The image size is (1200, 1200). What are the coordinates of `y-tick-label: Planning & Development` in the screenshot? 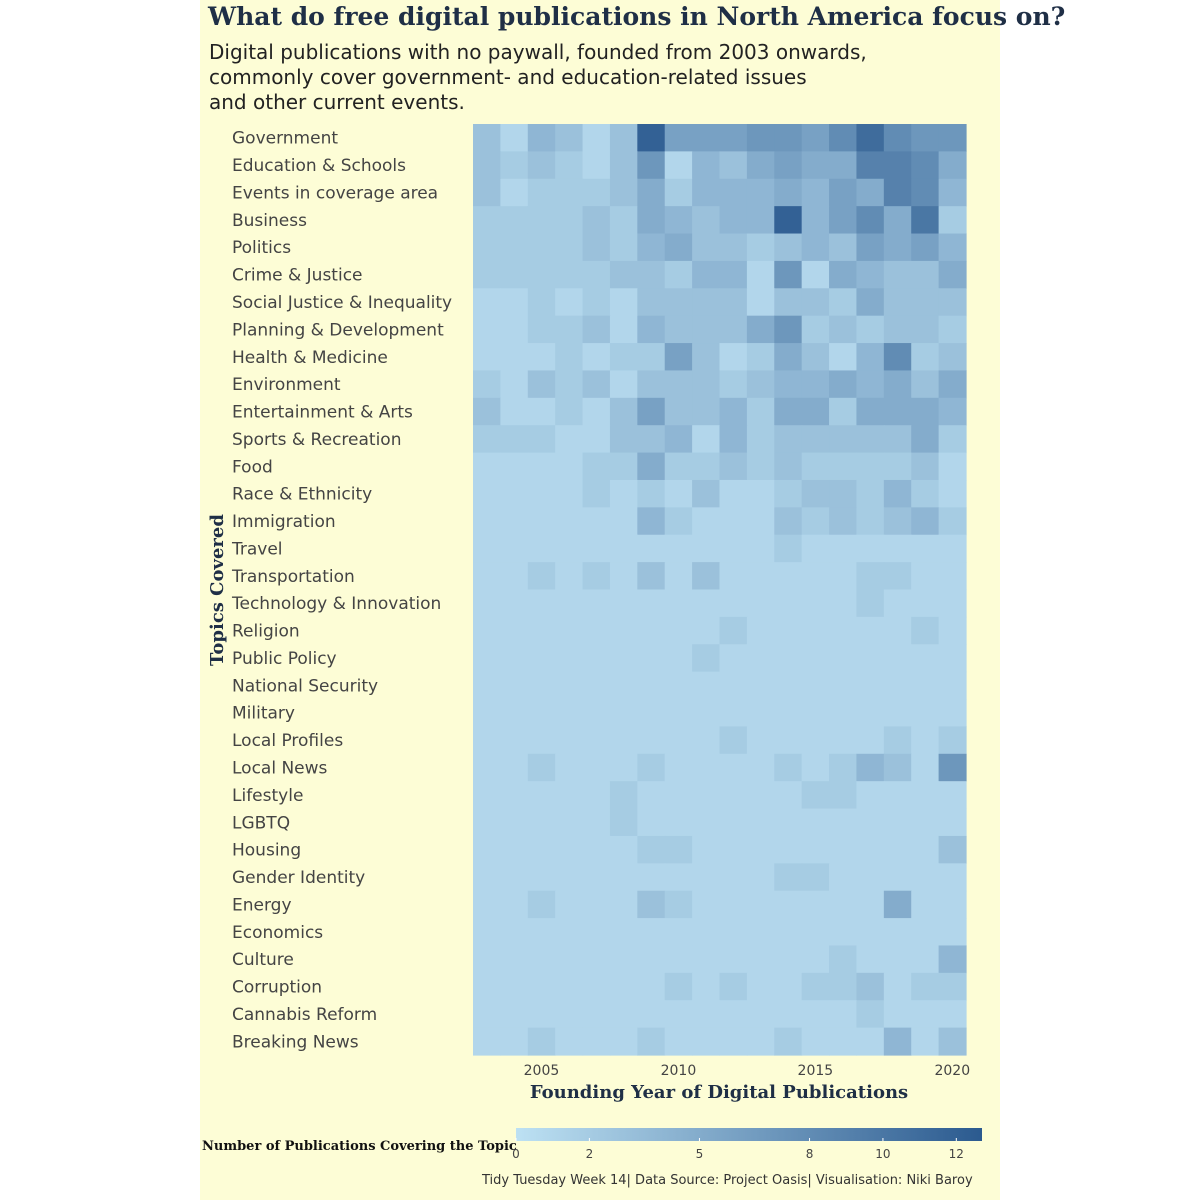 It's located at (338, 330).